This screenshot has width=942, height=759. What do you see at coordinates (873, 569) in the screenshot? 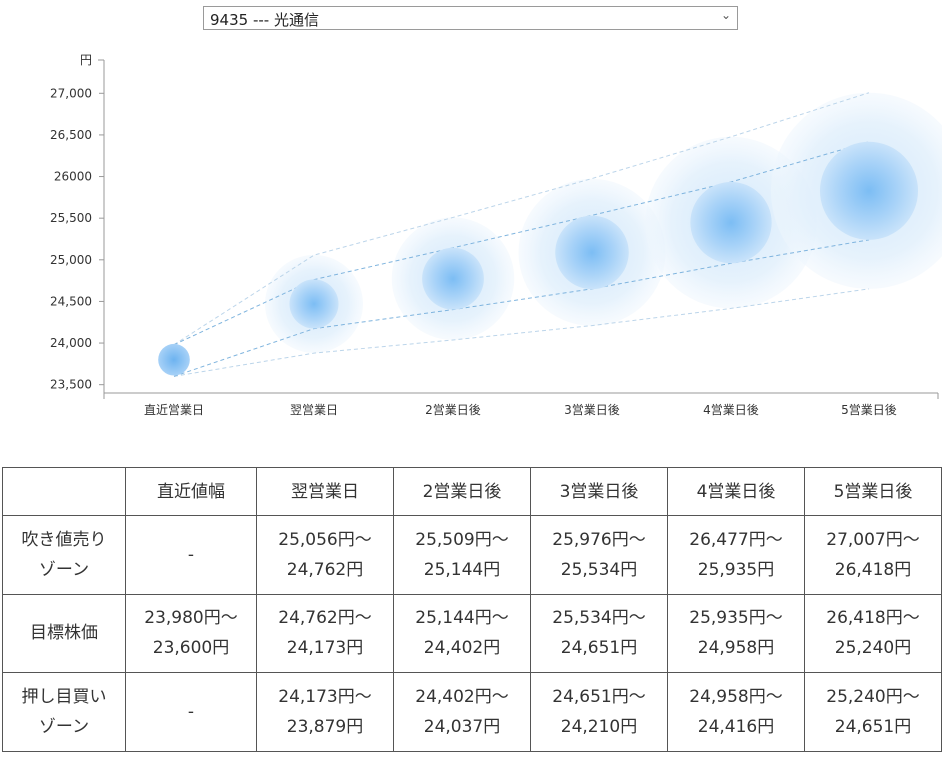
I see `cell-line: 26,418円` at bounding box center [873, 569].